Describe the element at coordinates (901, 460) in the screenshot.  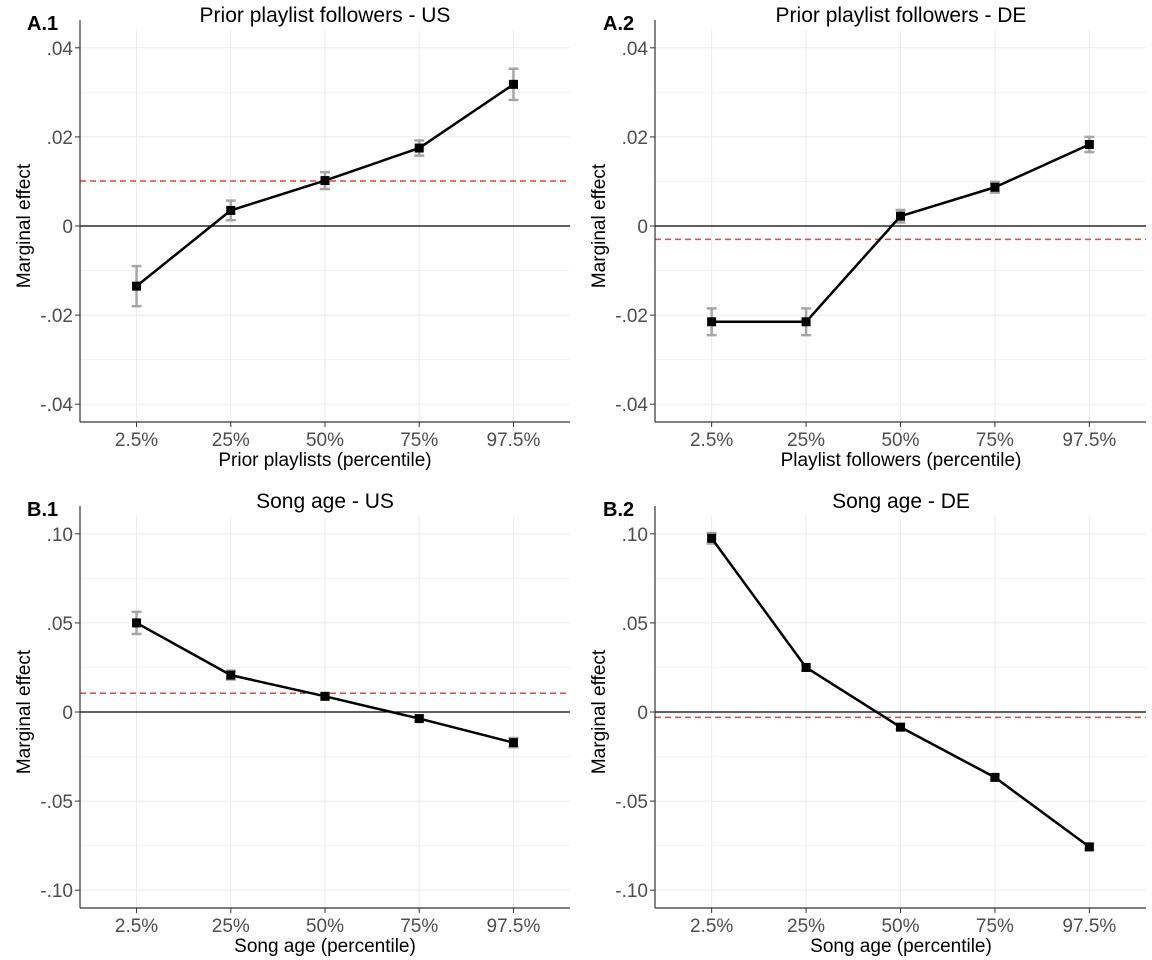
I see `x-axis-title: Playlist followers (percentile)` at that location.